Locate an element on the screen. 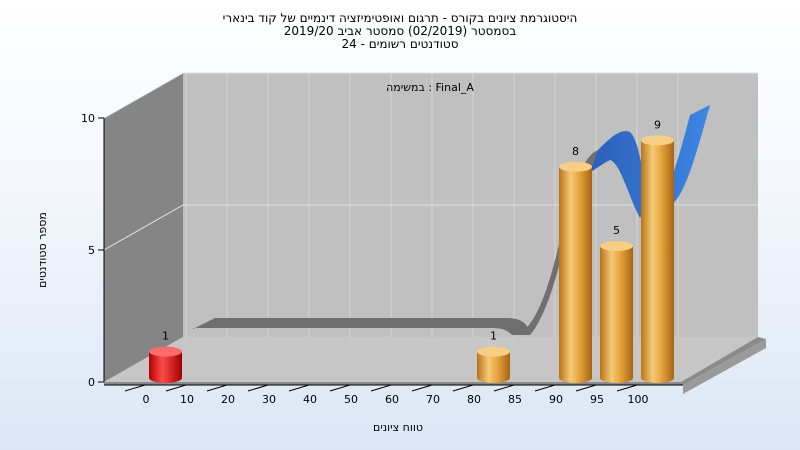 The image size is (800, 450). y-axis: 0 5 10 is located at coordinates (93, 250).